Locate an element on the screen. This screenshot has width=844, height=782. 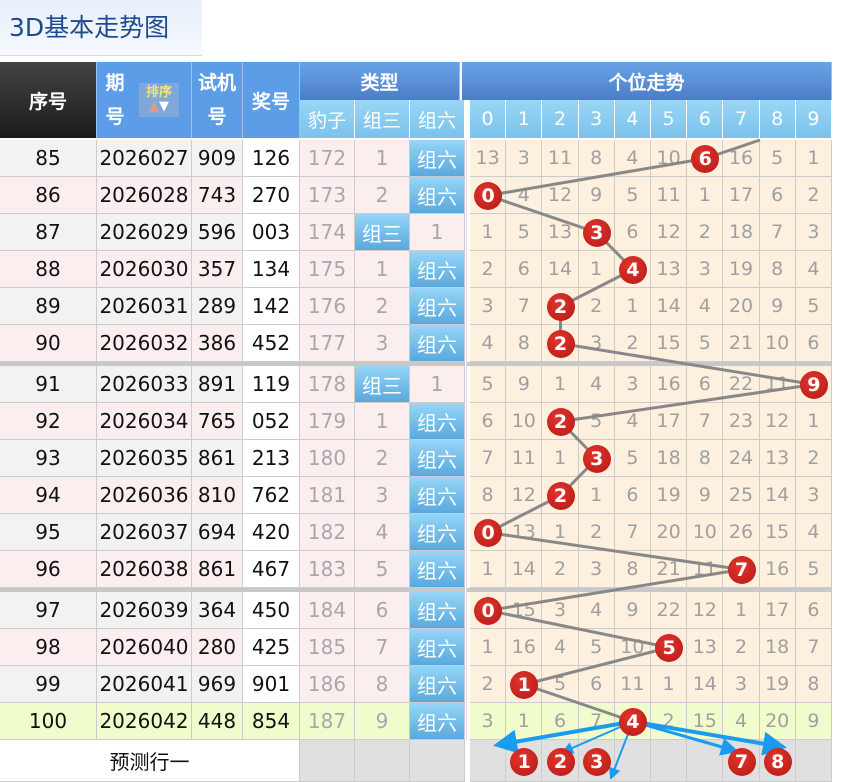
header-issue: 期号 排序 ▲▼ is located at coordinates (144, 100).